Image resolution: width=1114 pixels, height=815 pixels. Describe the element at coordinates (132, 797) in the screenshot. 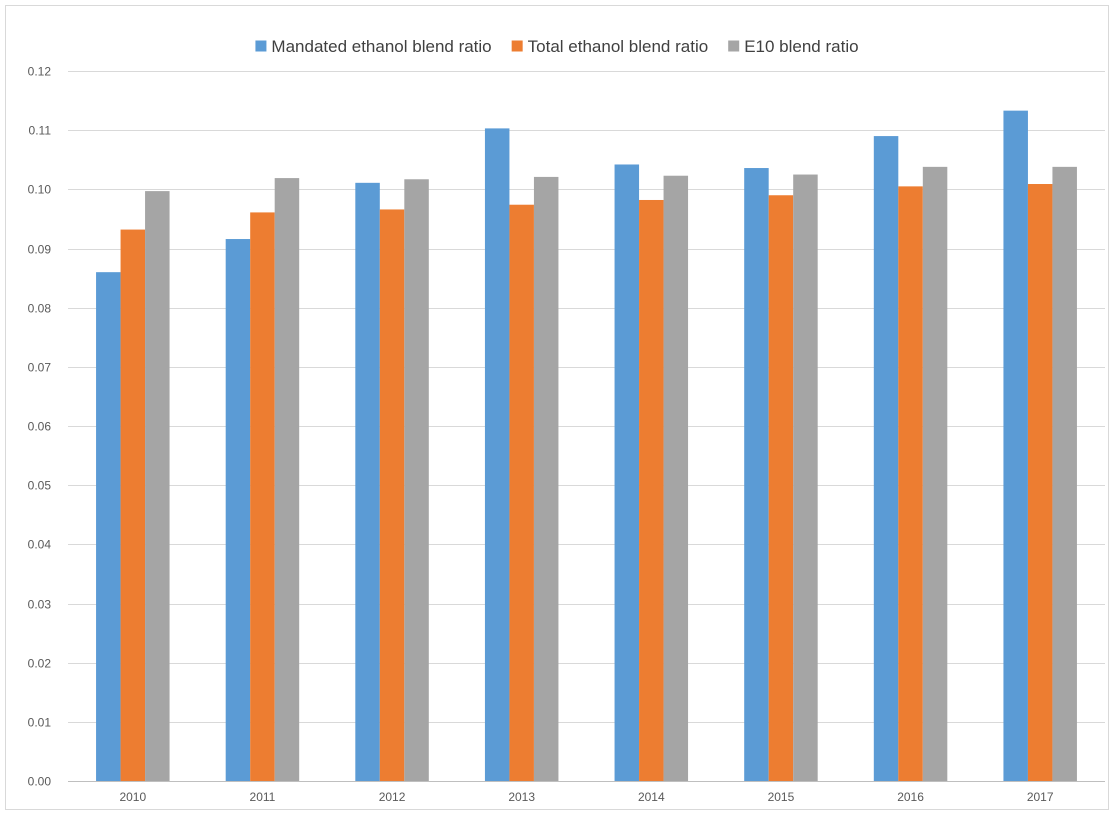

I see `x-tick-label: 2010` at that location.